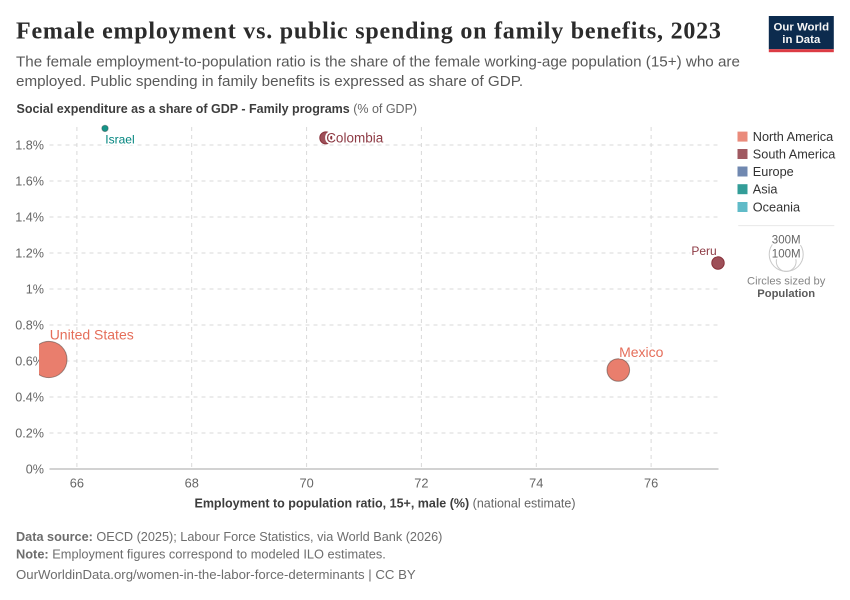 Image resolution: width=850 pixels, height=600 pixels. I want to click on svg-text: South America, so click(794, 154).